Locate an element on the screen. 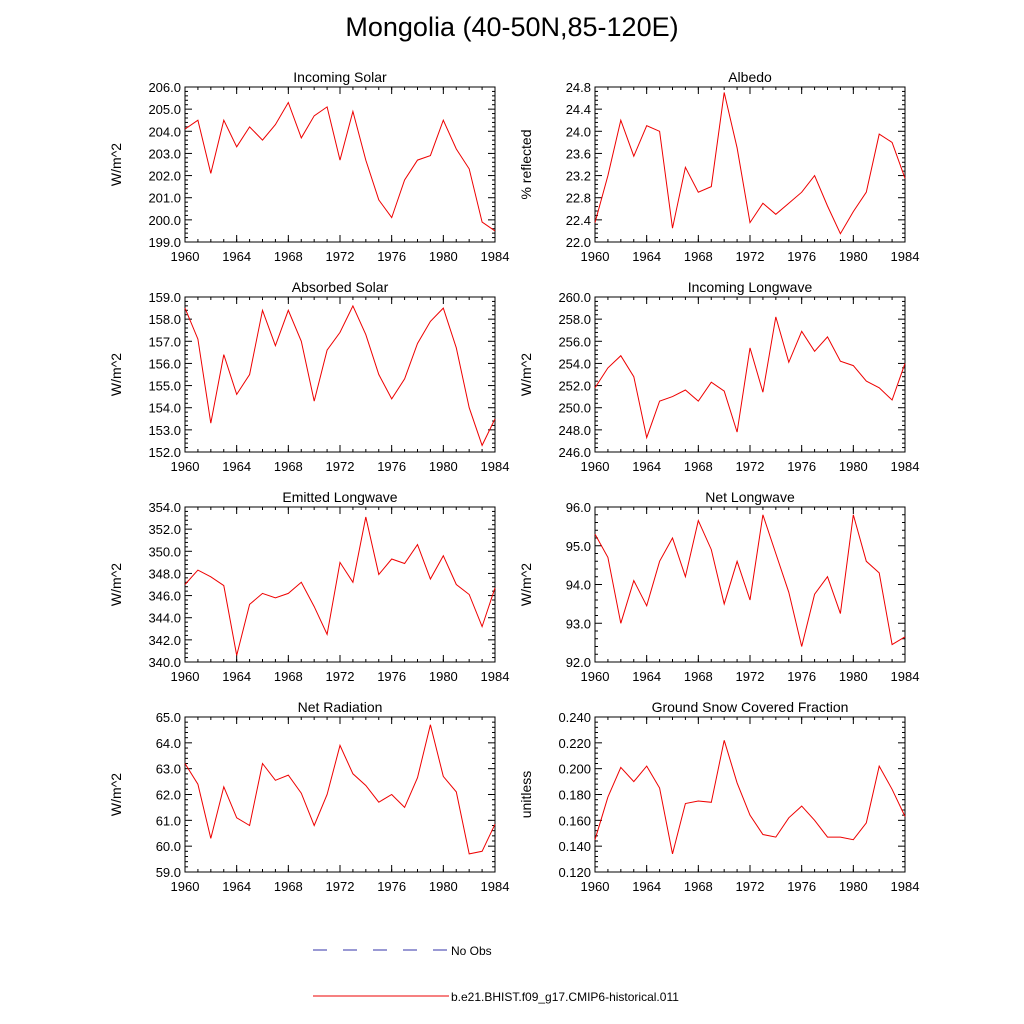 This screenshot has height=1024, width=1024. y-tick-label: 352.0 is located at coordinates (164, 529).